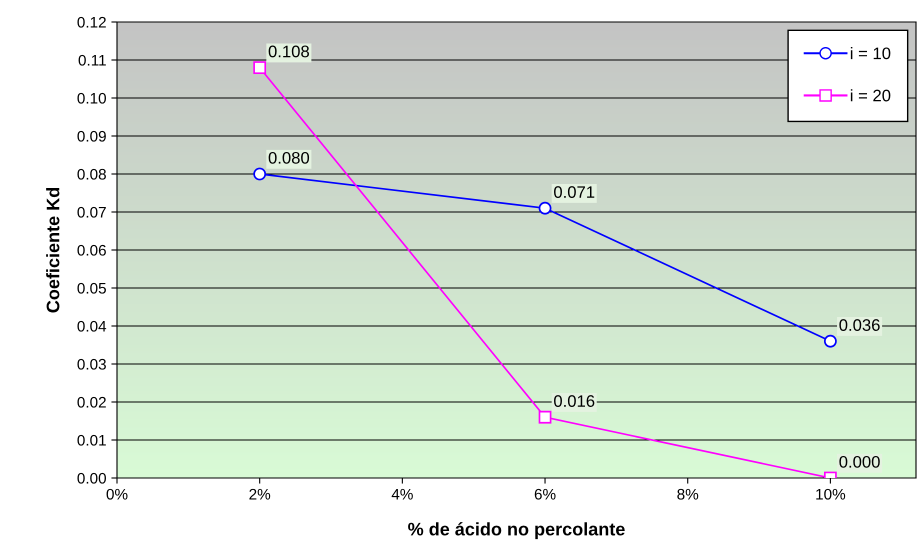 Image resolution: width=919 pixels, height=555 pixels. Describe the element at coordinates (91, 250) in the screenshot. I see `y-tick-label: 0.06` at that location.